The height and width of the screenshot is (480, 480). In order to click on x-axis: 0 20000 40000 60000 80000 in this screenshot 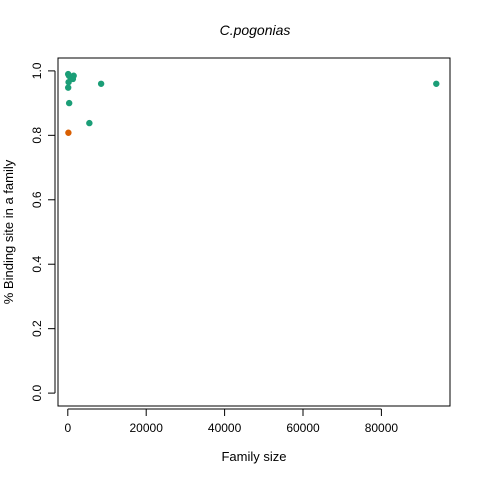, I will do `click(231, 421)`.